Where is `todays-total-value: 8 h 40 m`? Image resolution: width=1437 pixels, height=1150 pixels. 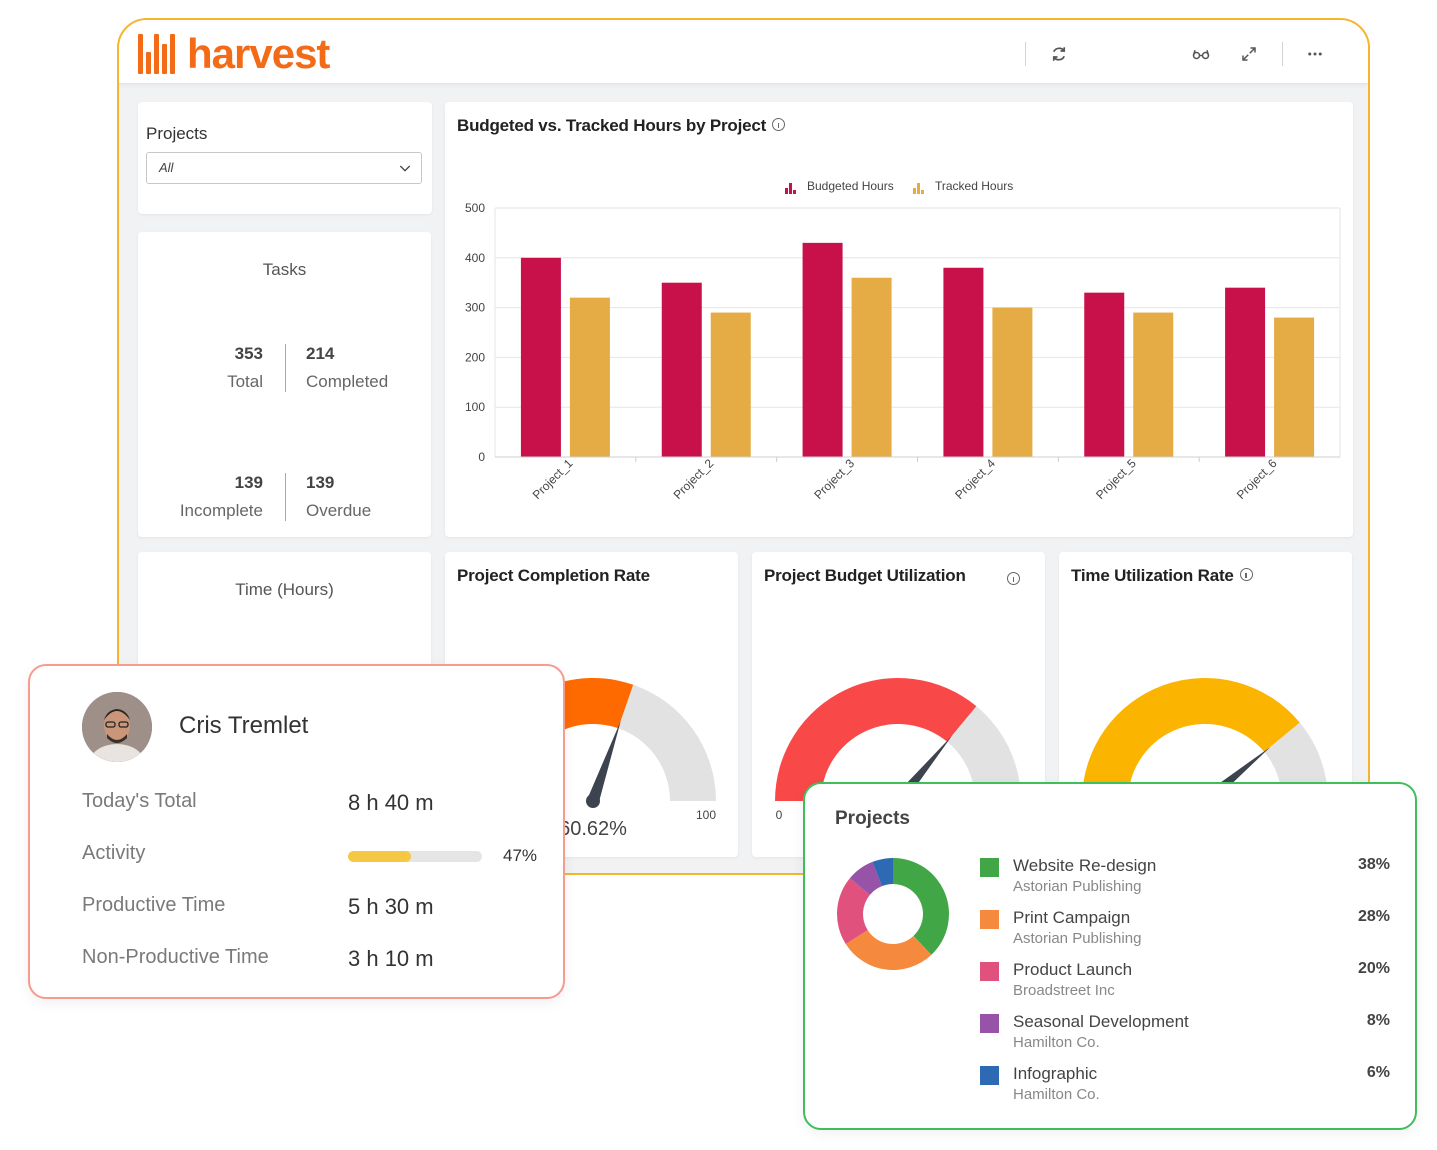
todays-total-value: 8 h 40 m is located at coordinates (391, 802).